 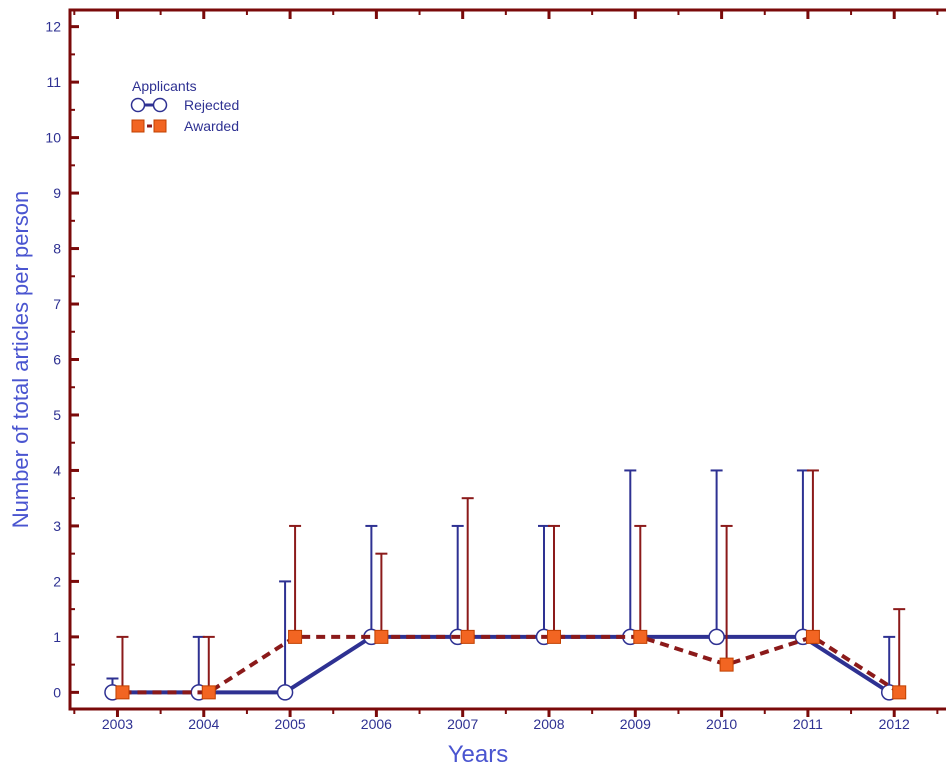 What do you see at coordinates (53, 27) in the screenshot?
I see `y-tick-label: 12` at bounding box center [53, 27].